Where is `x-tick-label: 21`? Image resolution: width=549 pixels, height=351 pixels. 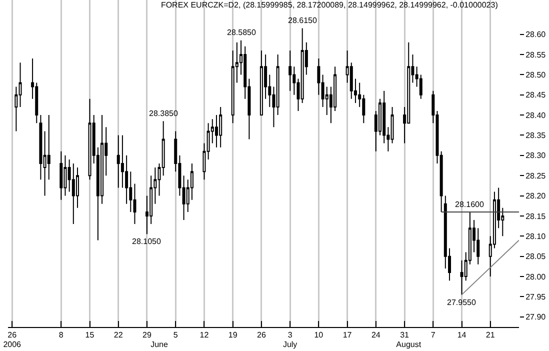
x-tick-label: 21 is located at coordinates (491, 335).